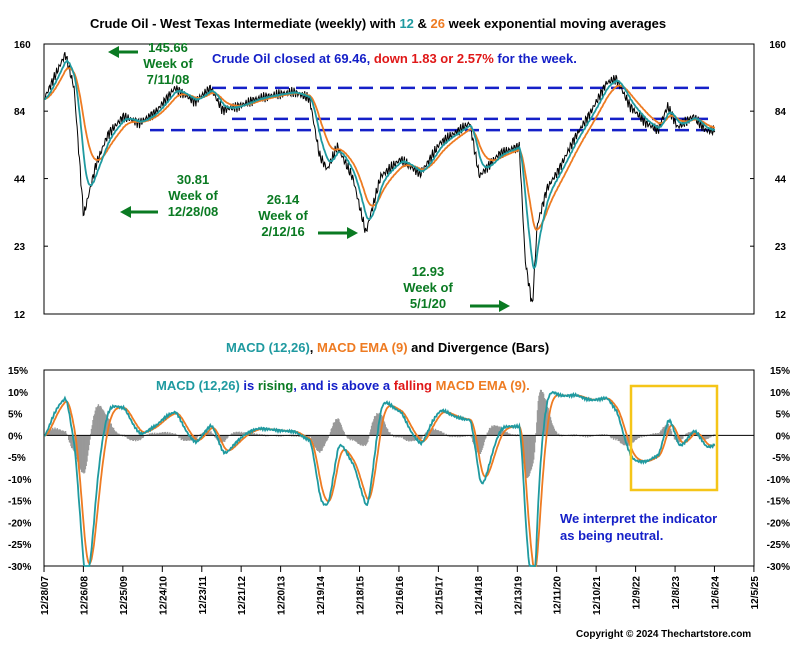 The image size is (800, 653). I want to click on price-tick-label: 160, so click(22, 45).